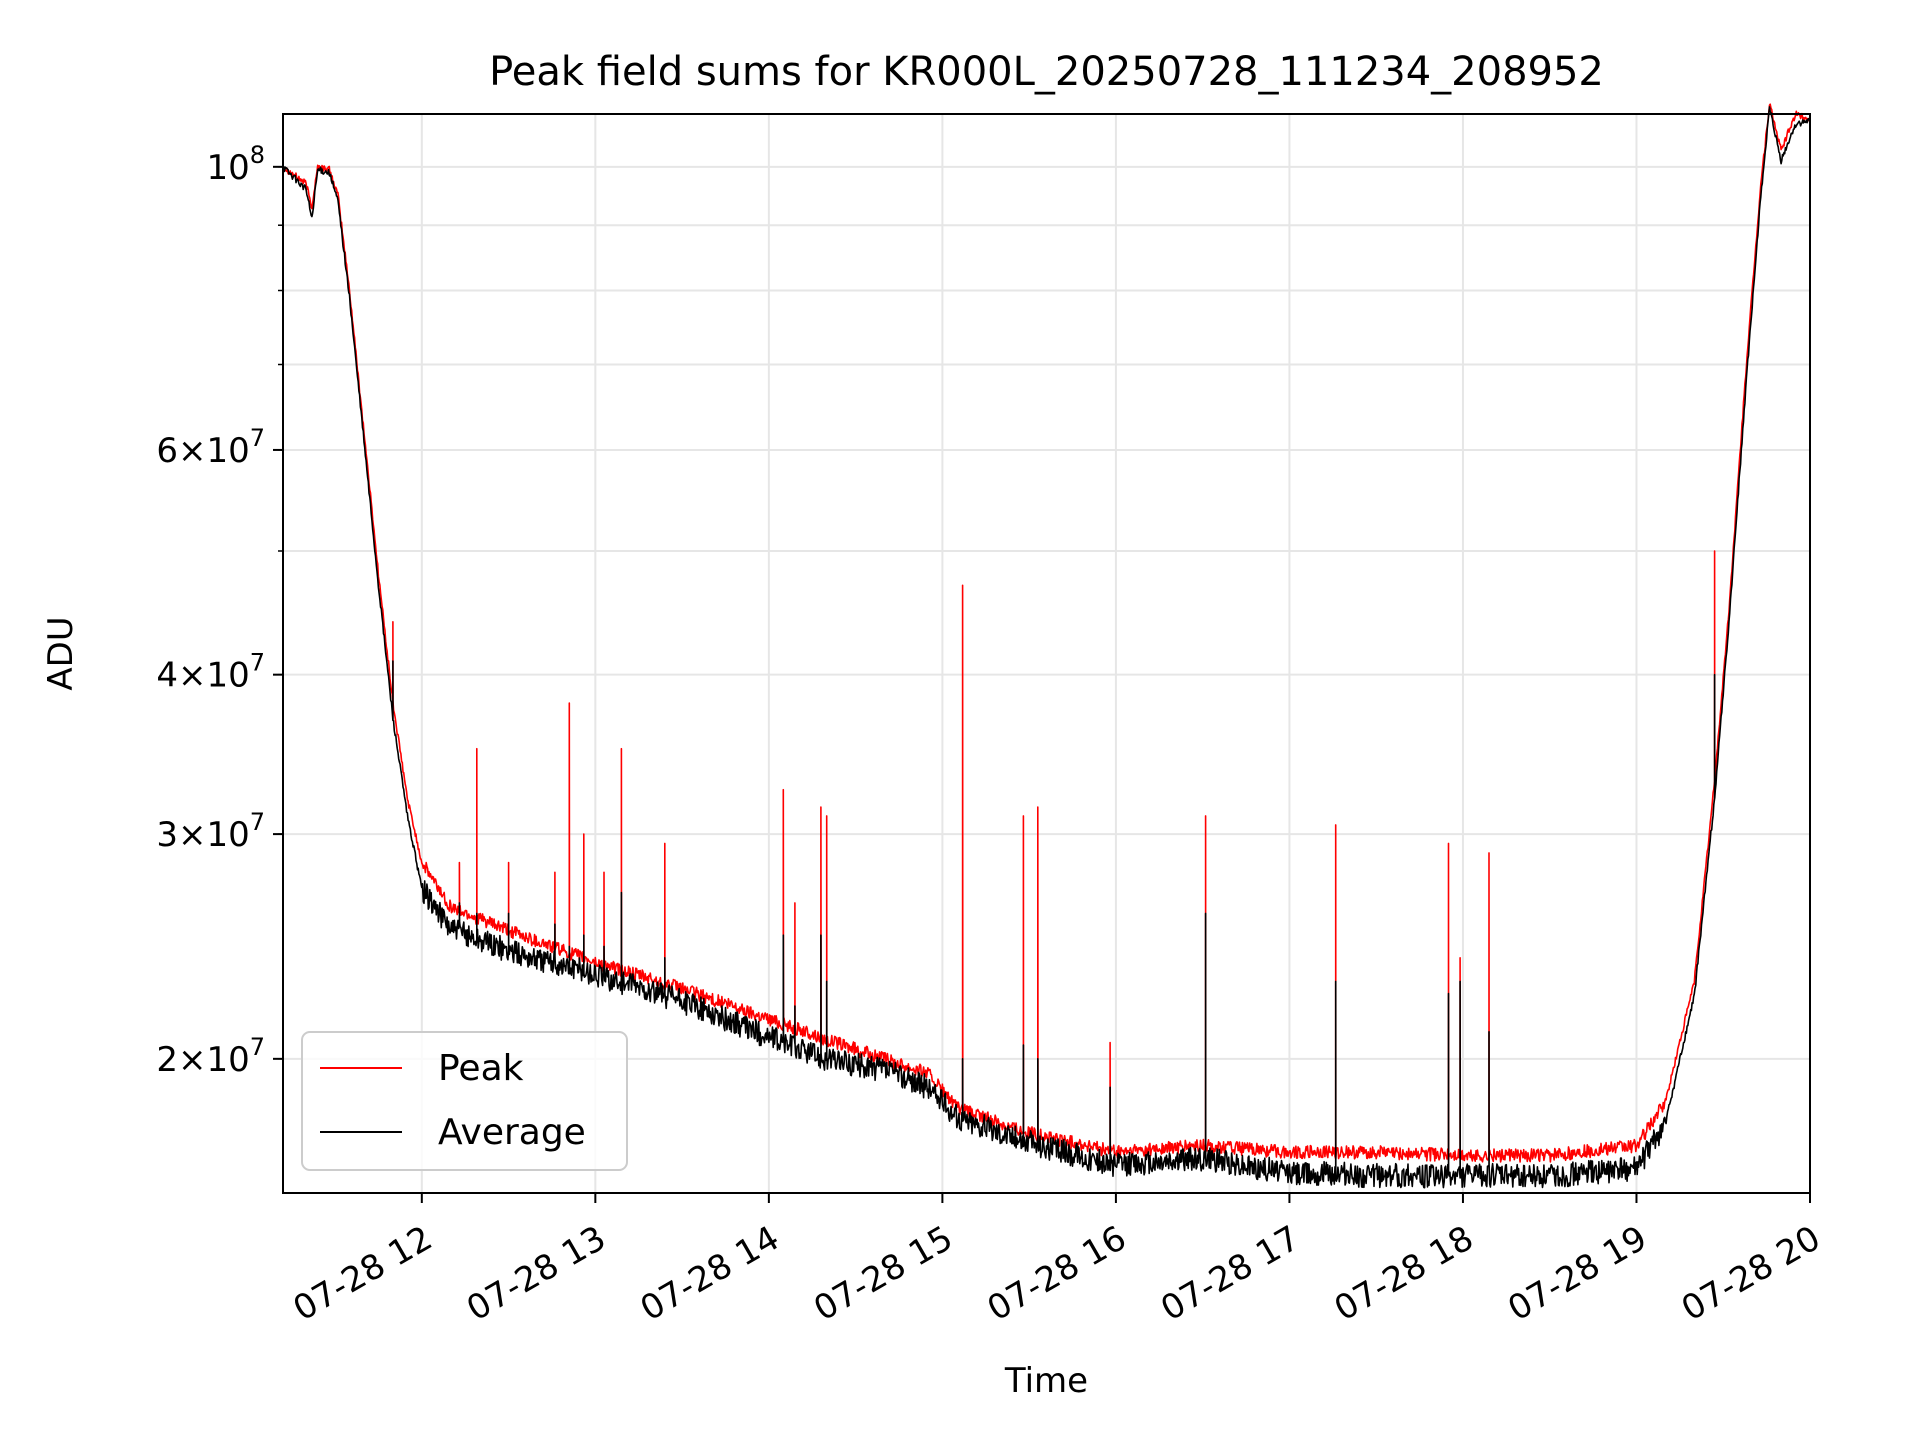  Describe the element at coordinates (61, 653) in the screenshot. I see `y-axis-label: ADU` at that location.